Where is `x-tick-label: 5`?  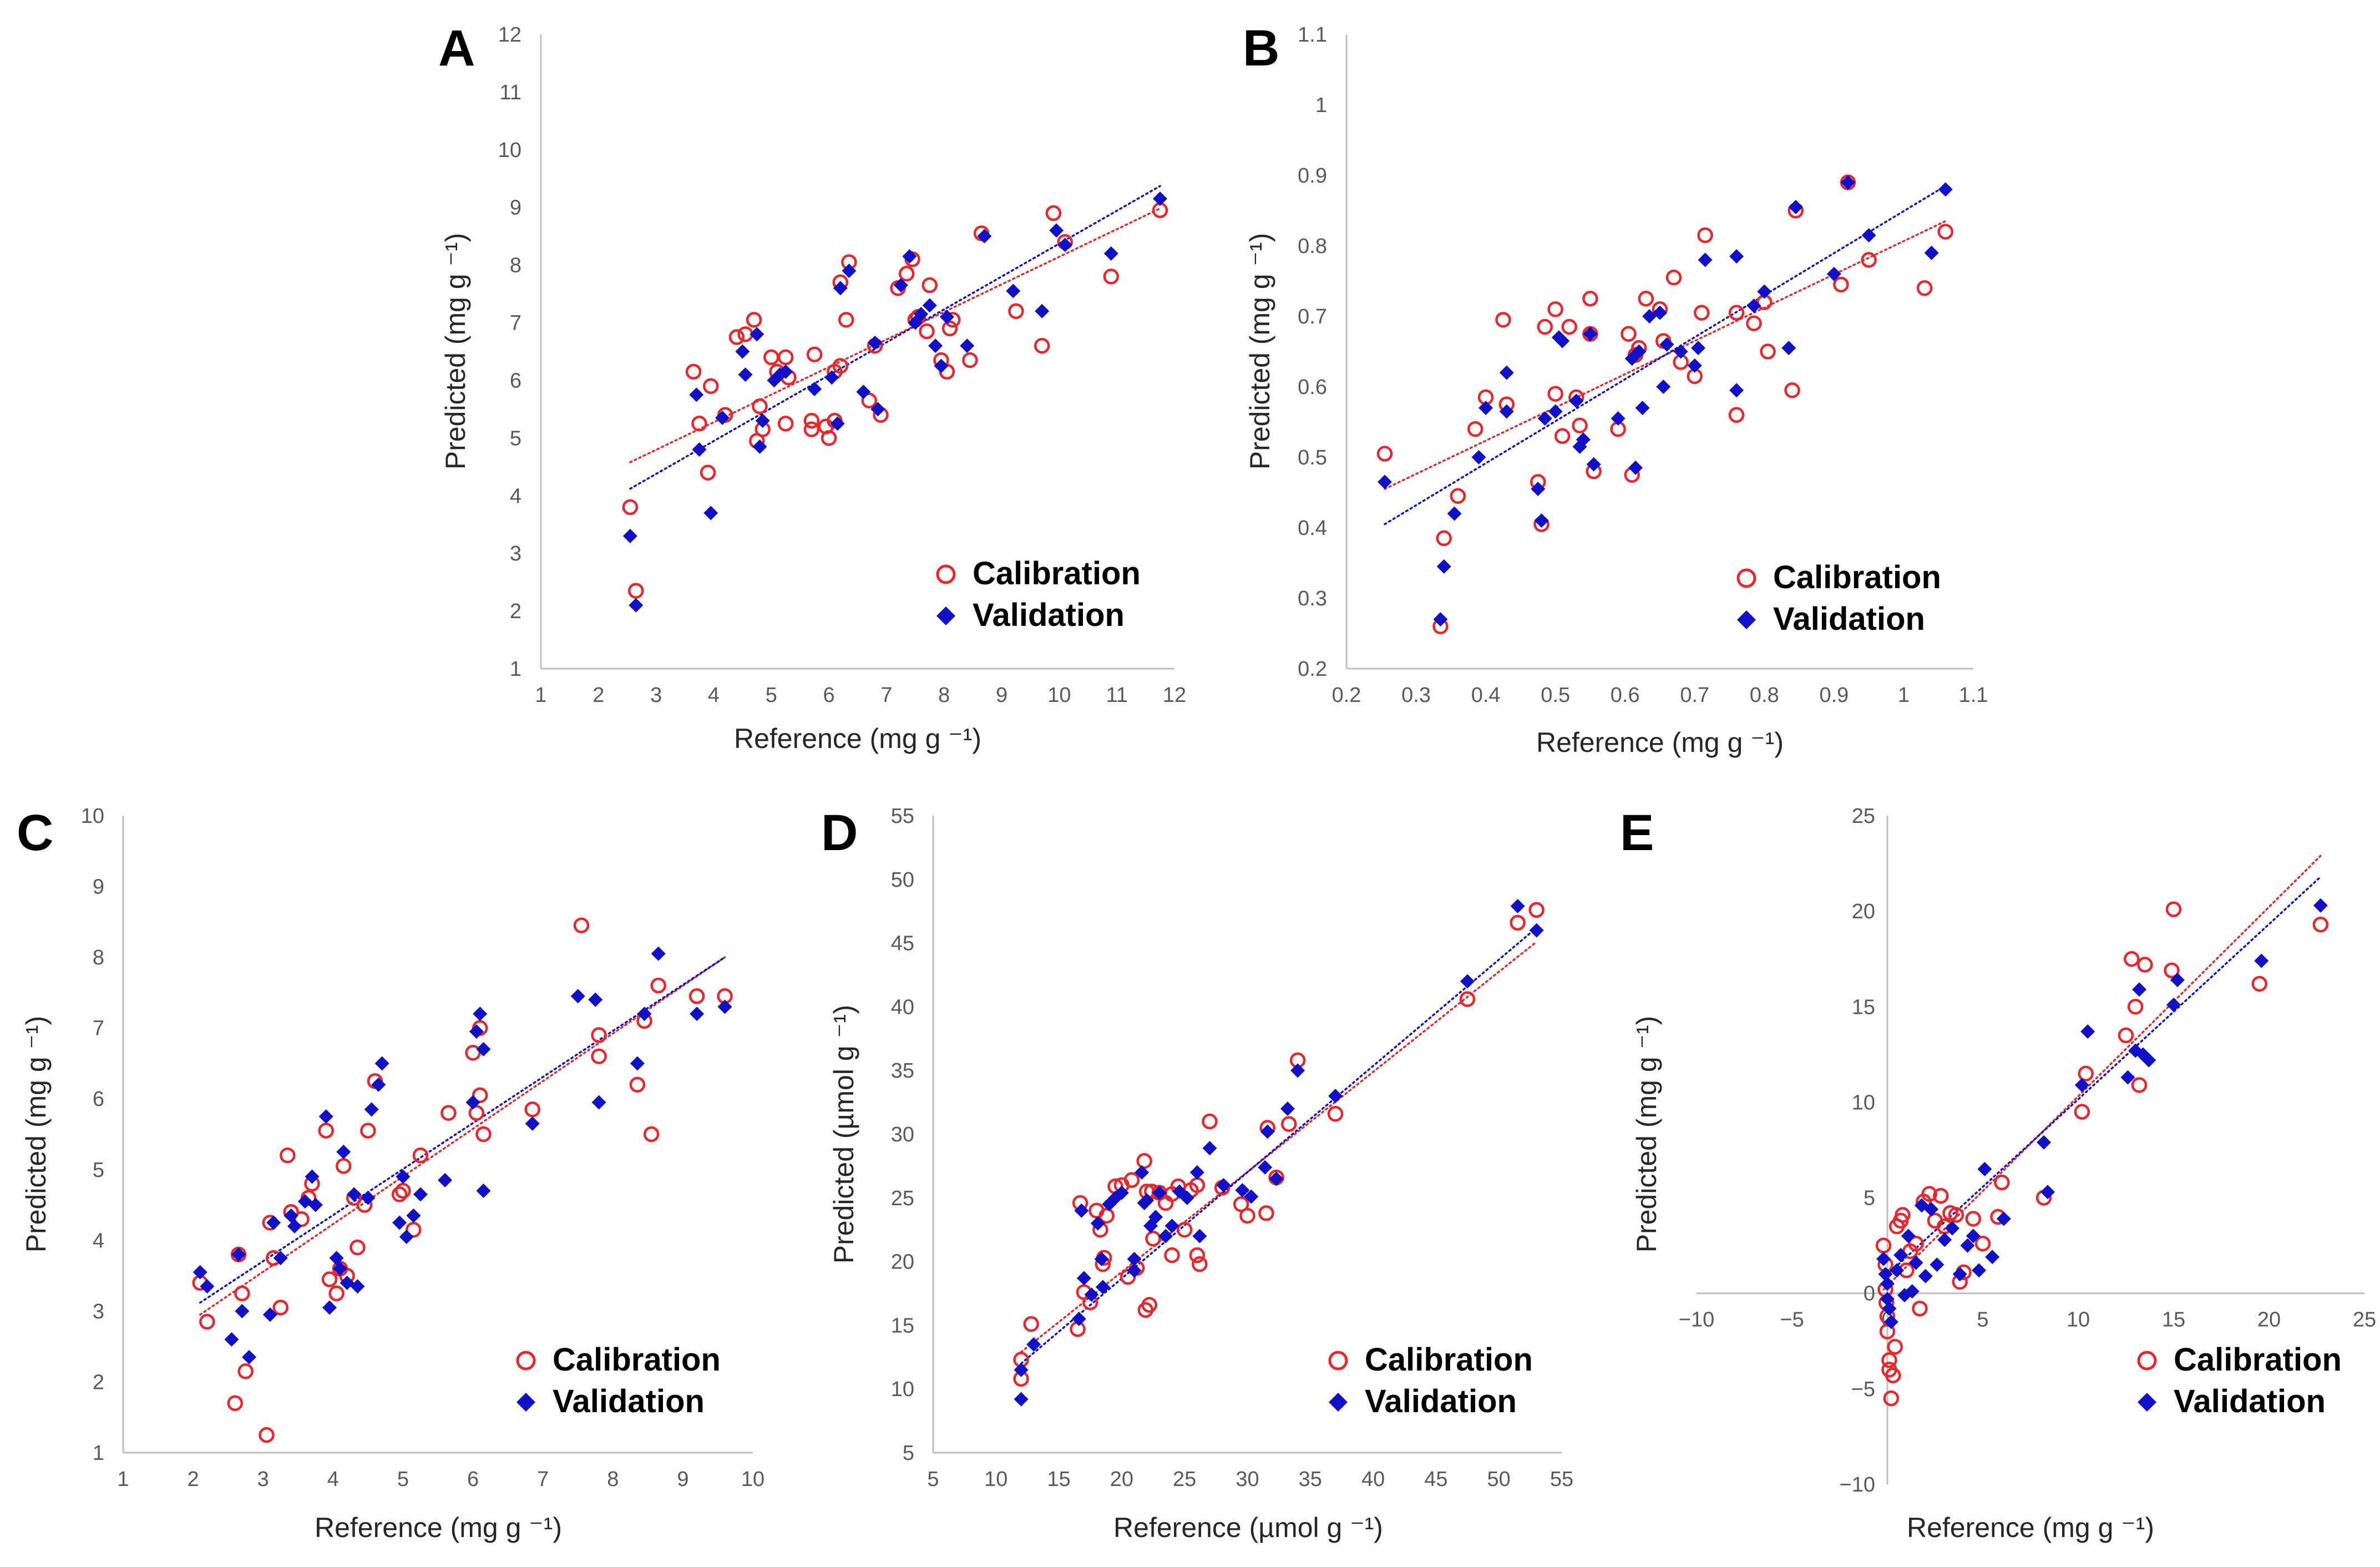 x-tick-label: 5 is located at coordinates (1982, 1320).